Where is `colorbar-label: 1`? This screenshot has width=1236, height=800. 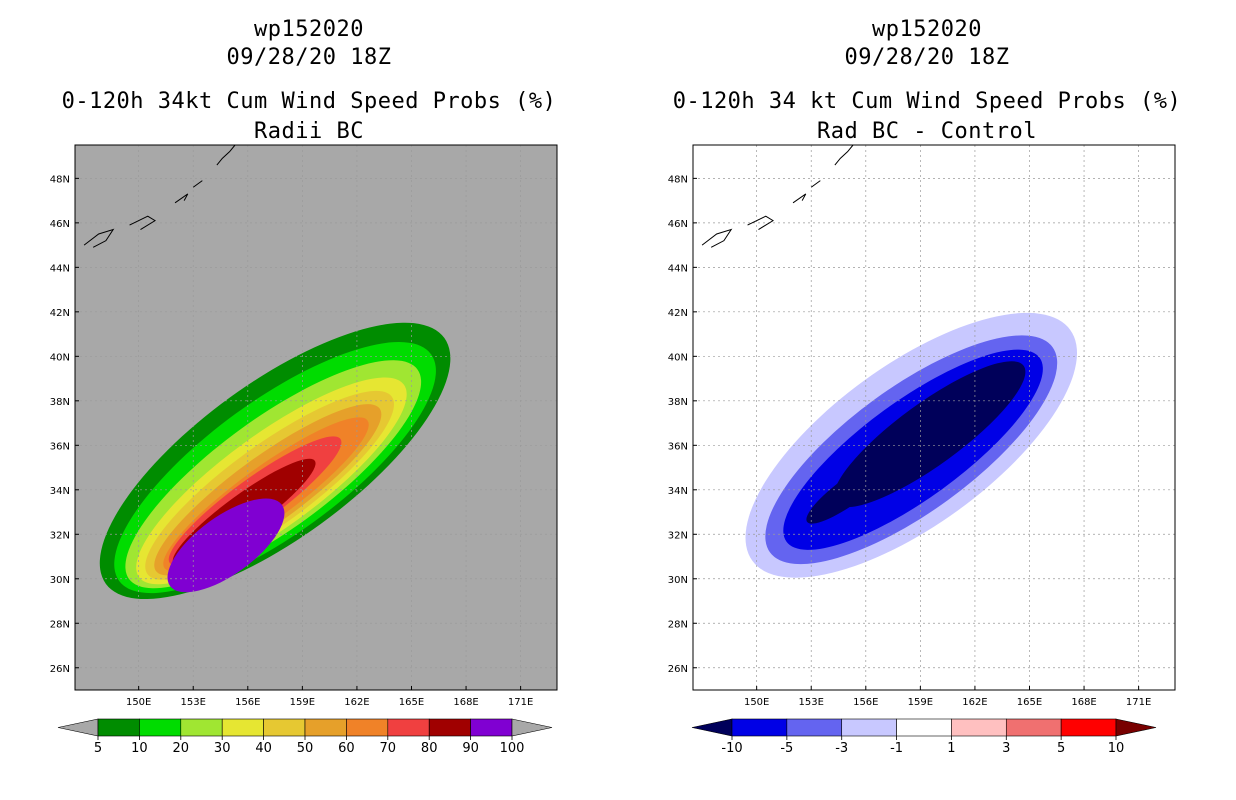
colorbar-label: 1 is located at coordinates (951, 748).